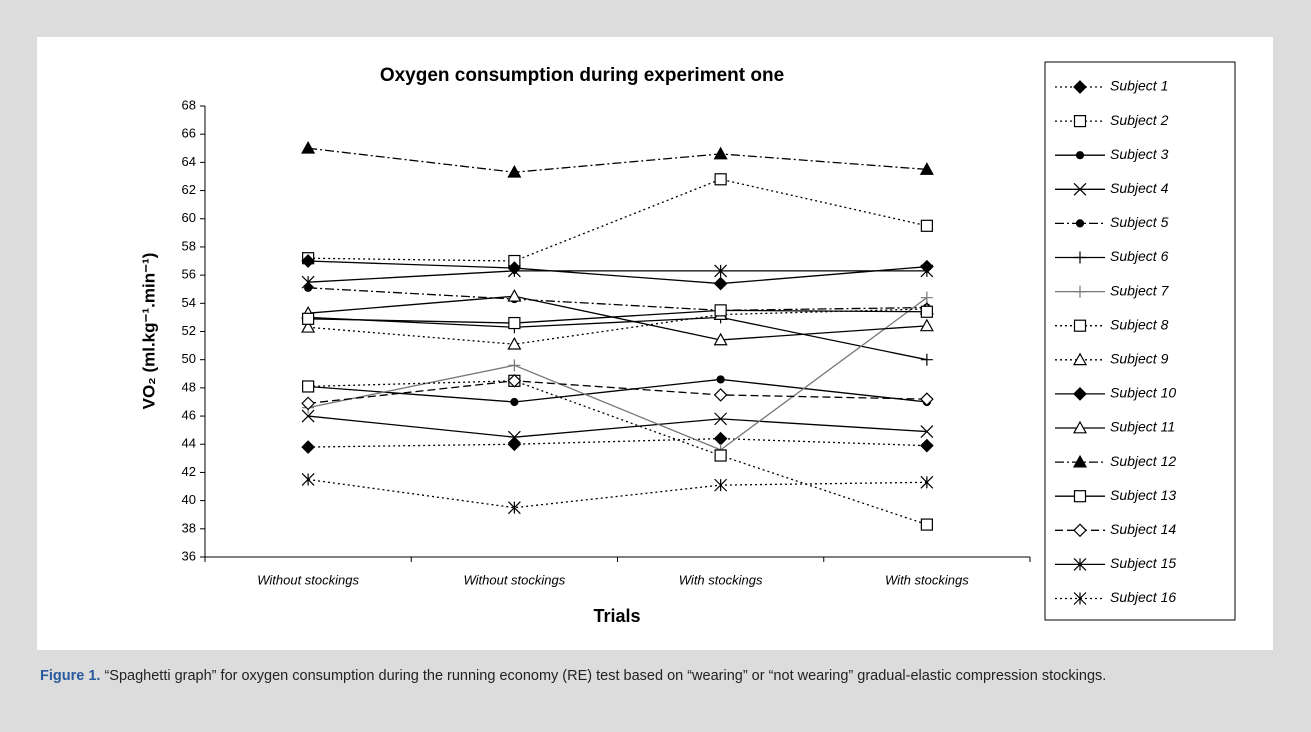 The height and width of the screenshot is (732, 1311). What do you see at coordinates (189, 555) in the screenshot?
I see `y-tick-label: 36` at bounding box center [189, 555].